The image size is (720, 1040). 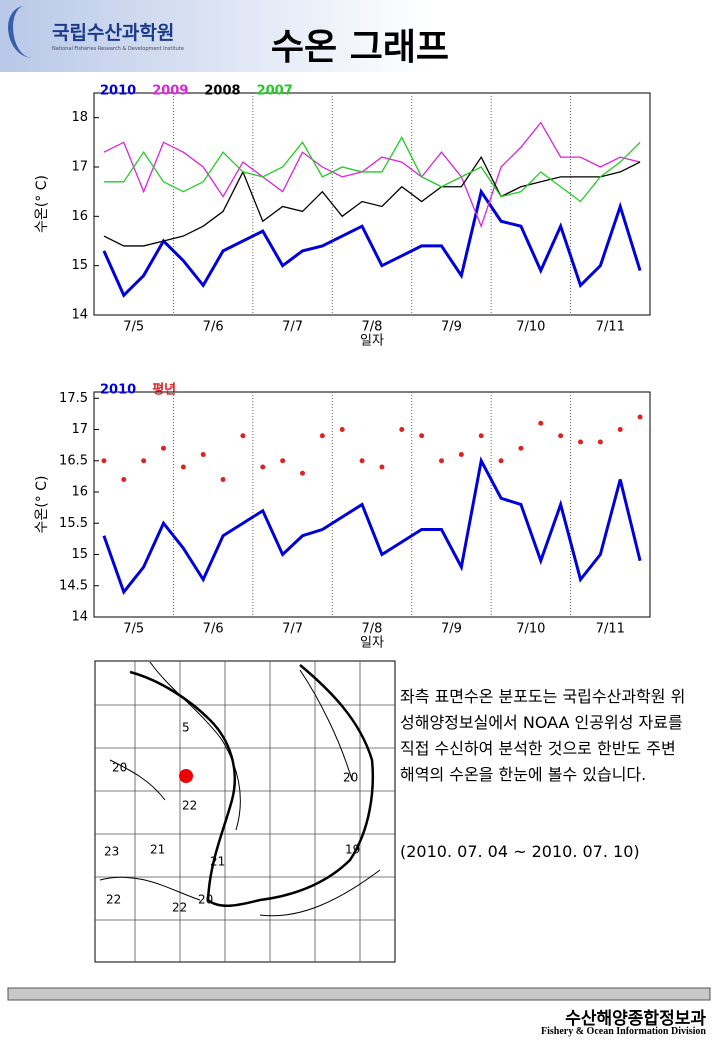 I want to click on logo-mark, so click(x=28, y=32).